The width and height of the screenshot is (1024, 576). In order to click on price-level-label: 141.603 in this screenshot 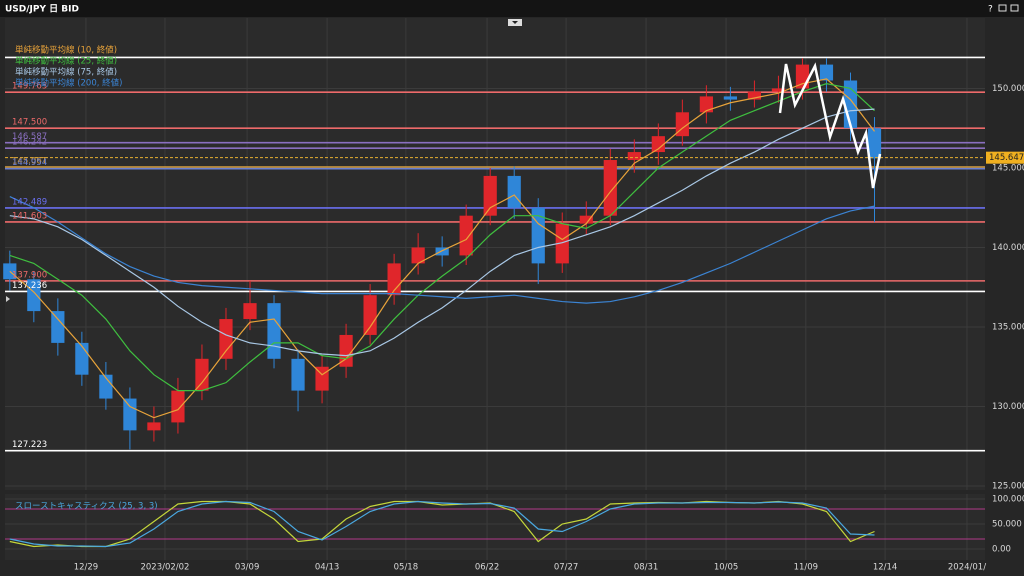, I will do `click(29, 216)`.